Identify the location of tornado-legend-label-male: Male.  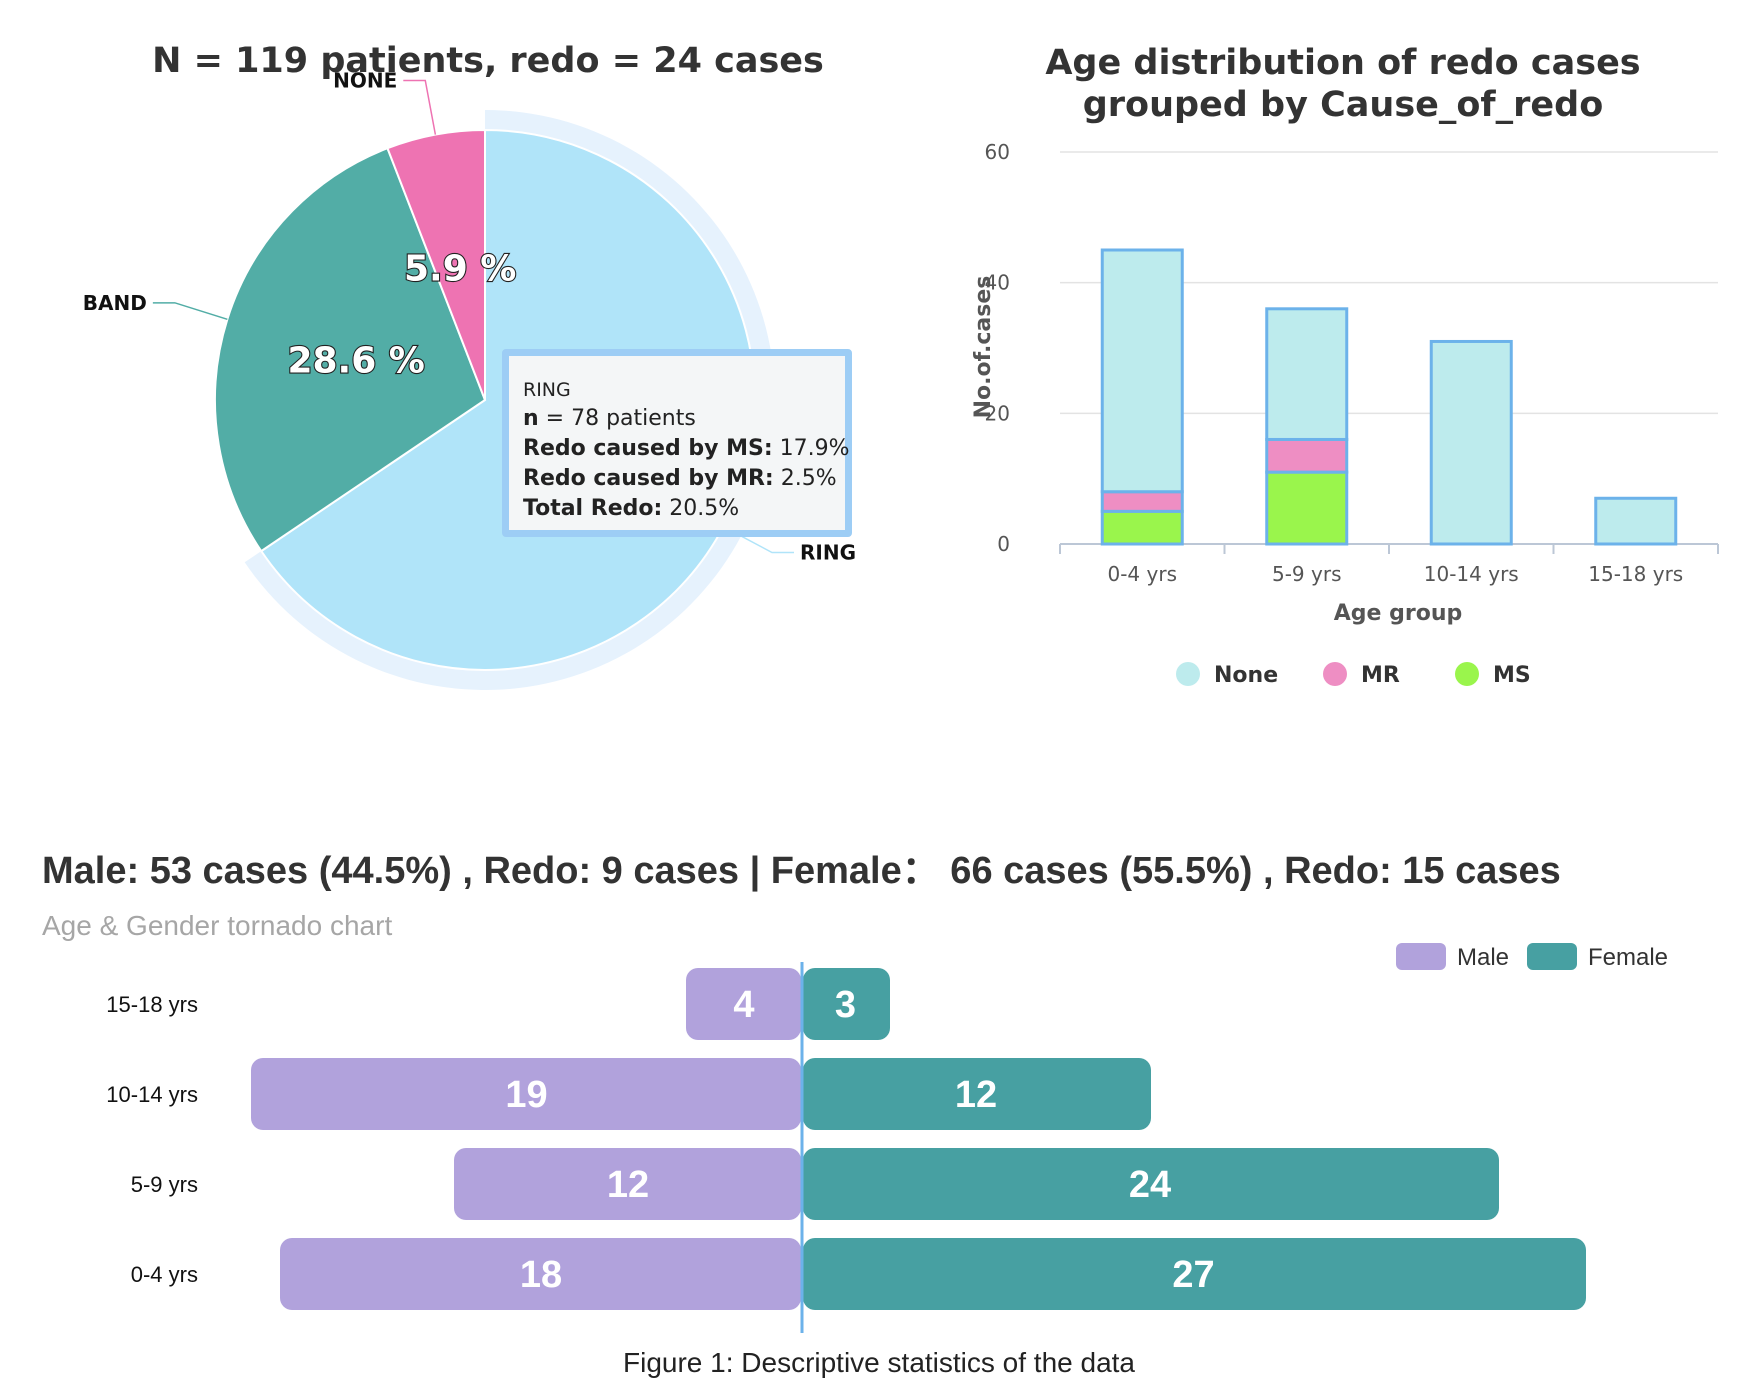
(1483, 957).